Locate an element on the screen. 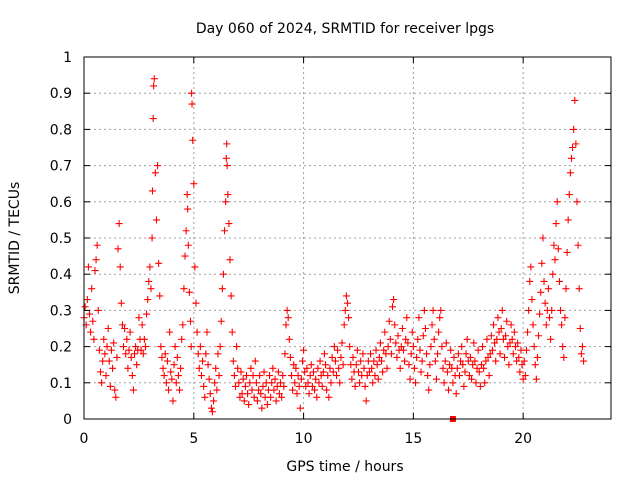  y-tick-label: 0.1 is located at coordinates (61, 384).